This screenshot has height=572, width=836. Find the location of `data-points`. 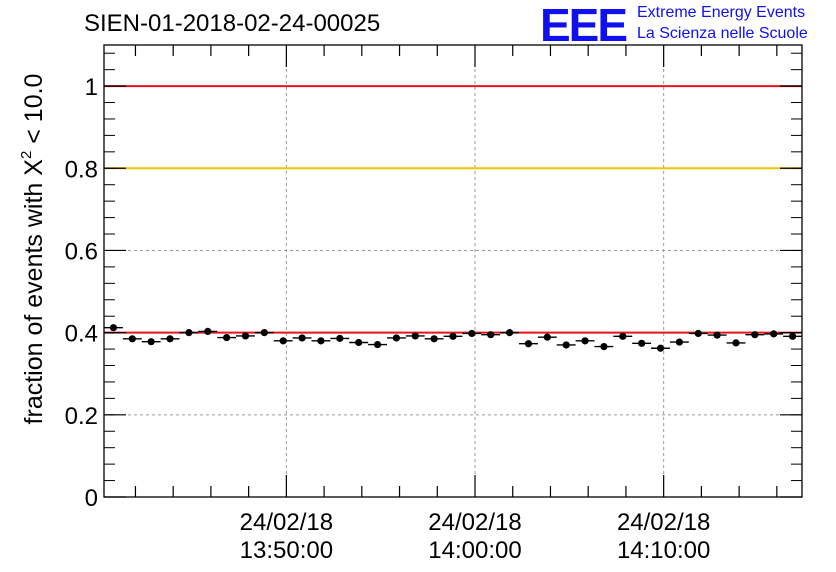

data-points is located at coordinates (453, 338).